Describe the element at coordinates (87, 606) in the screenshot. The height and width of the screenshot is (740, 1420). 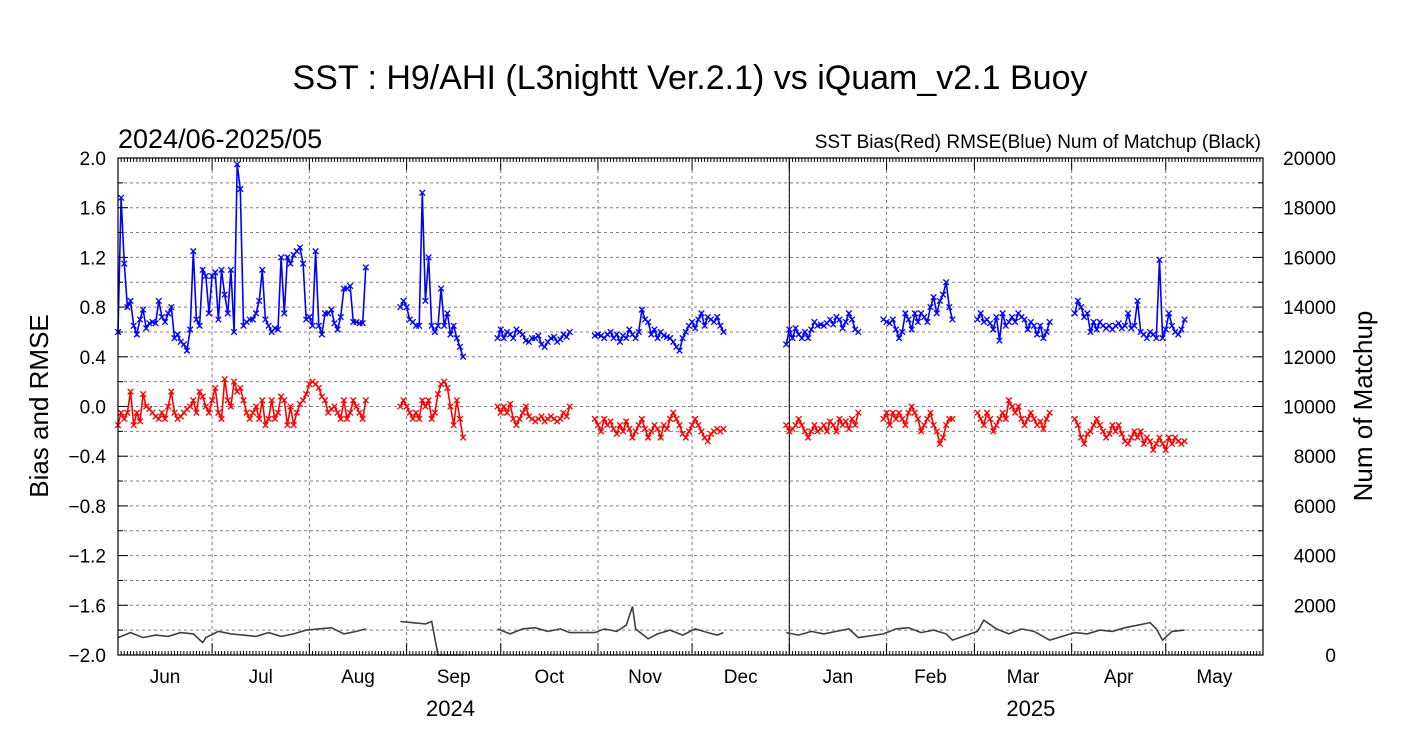
I see `y-tick-label-left: −1.6` at that location.